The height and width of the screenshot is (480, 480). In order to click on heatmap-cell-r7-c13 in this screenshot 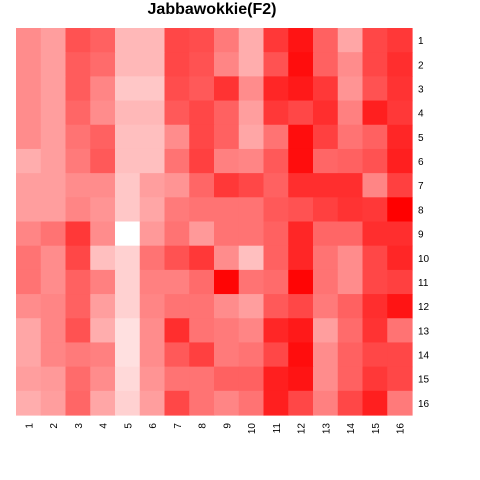, I will do `click(326, 185)`.